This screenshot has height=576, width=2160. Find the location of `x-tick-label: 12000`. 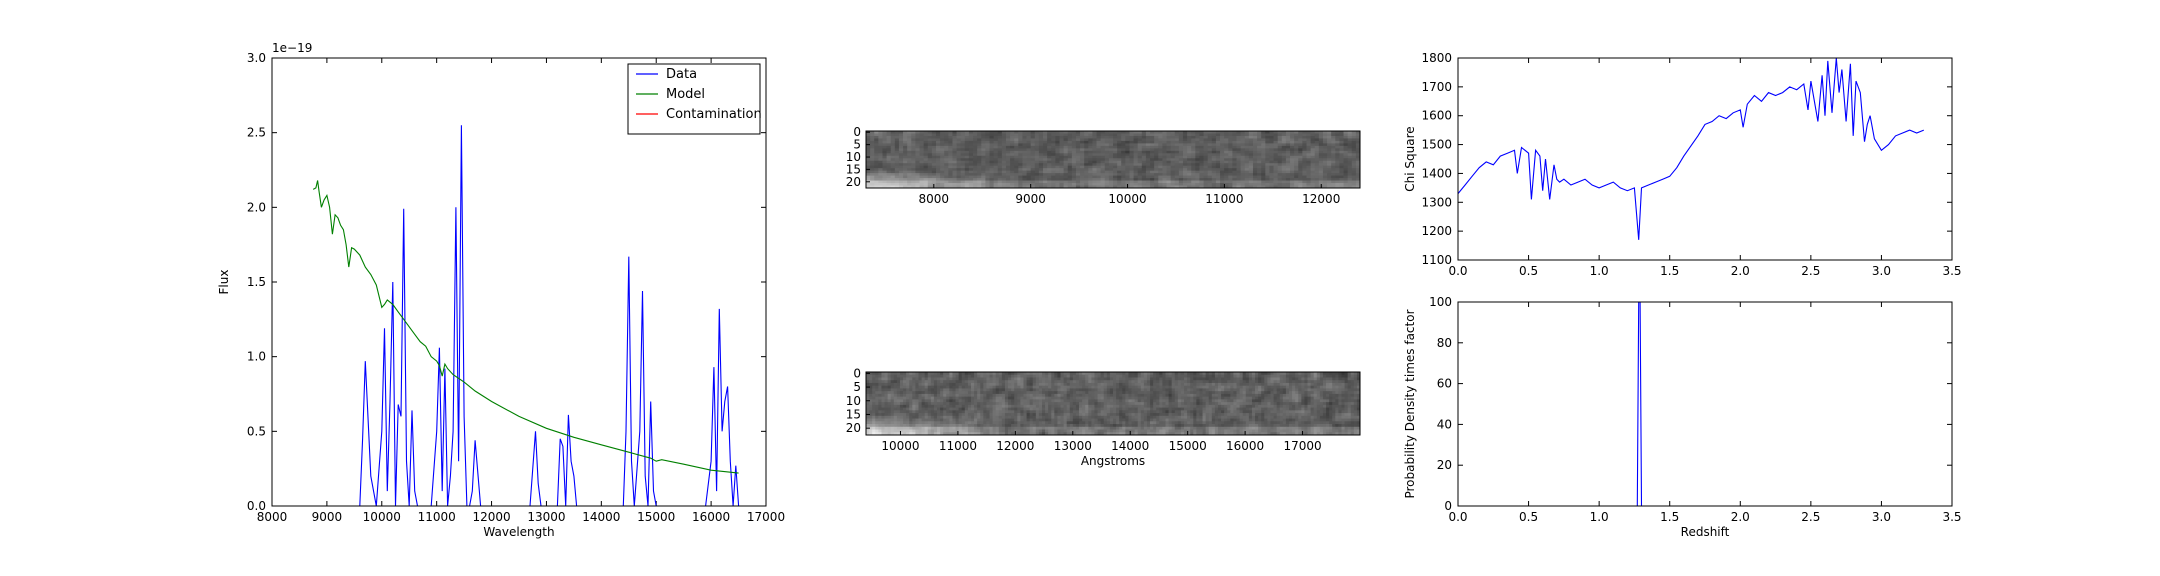

x-tick-label: 12000 is located at coordinates (1321, 199).